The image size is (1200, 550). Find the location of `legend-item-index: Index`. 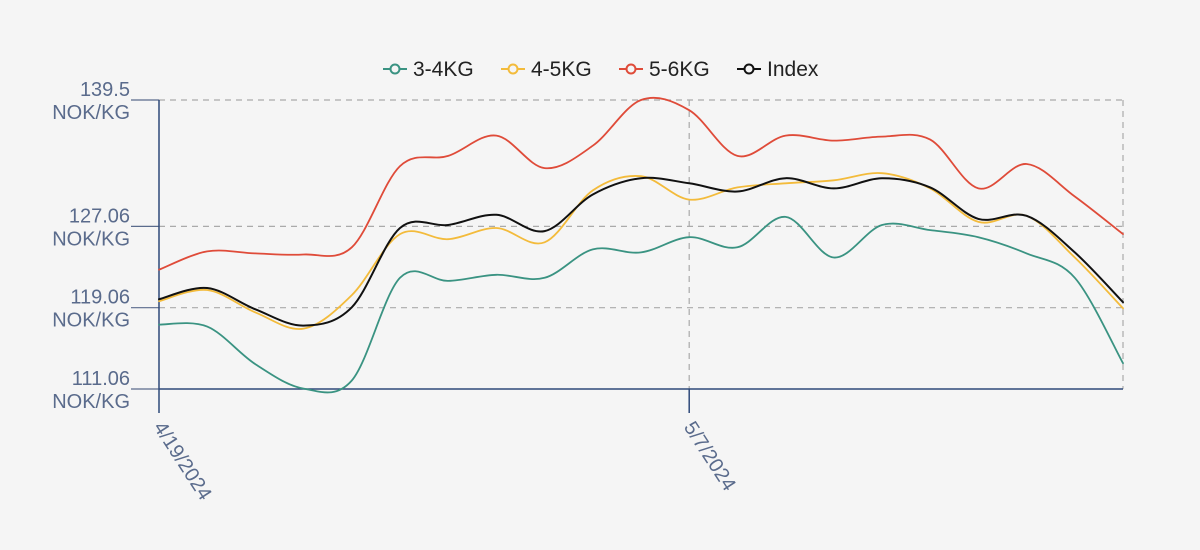

legend-item-index: Index is located at coordinates (778, 69).